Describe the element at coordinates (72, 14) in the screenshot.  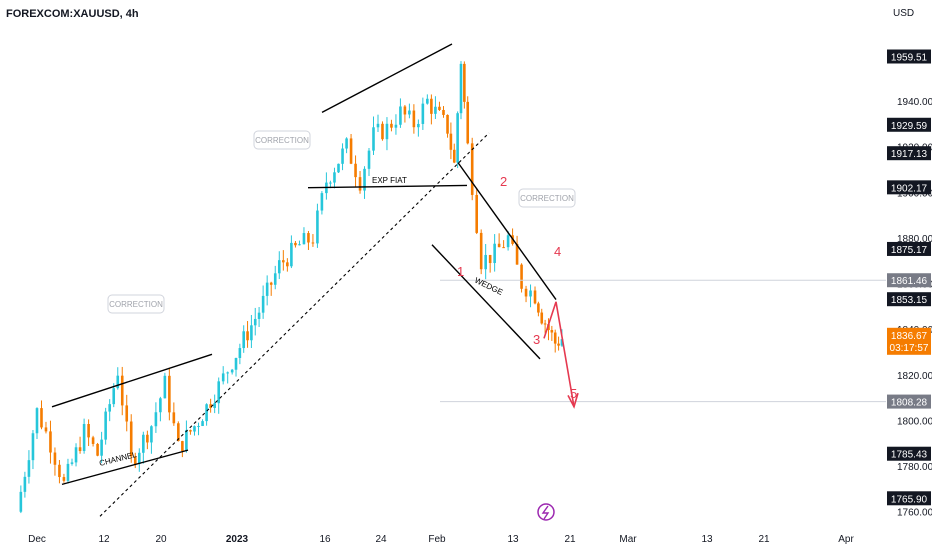
I see `symbol-title: FOREXCOM:XAUUSD, 4h` at that location.